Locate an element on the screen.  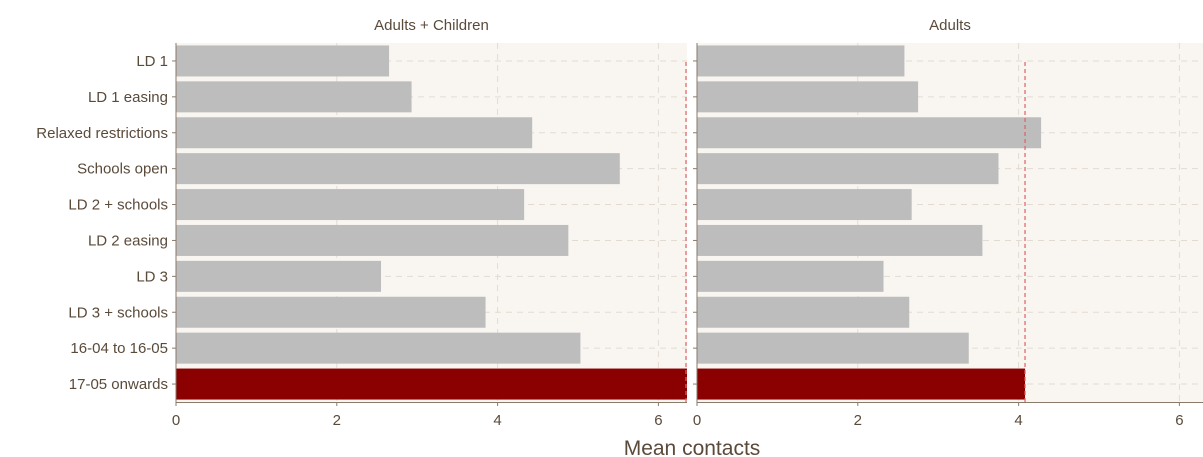
x-axis-title: Mean contacts is located at coordinates (692, 447).